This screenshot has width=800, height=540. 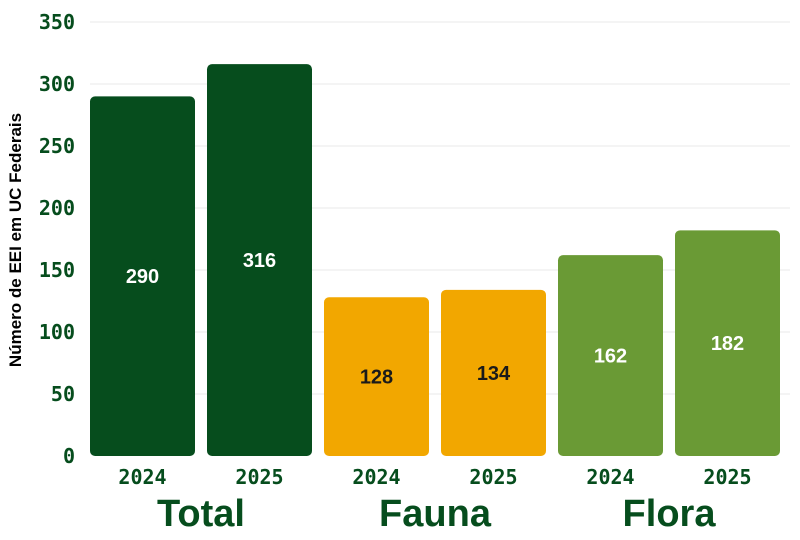 What do you see at coordinates (201, 514) in the screenshot?
I see `group-label-total: Total` at bounding box center [201, 514].